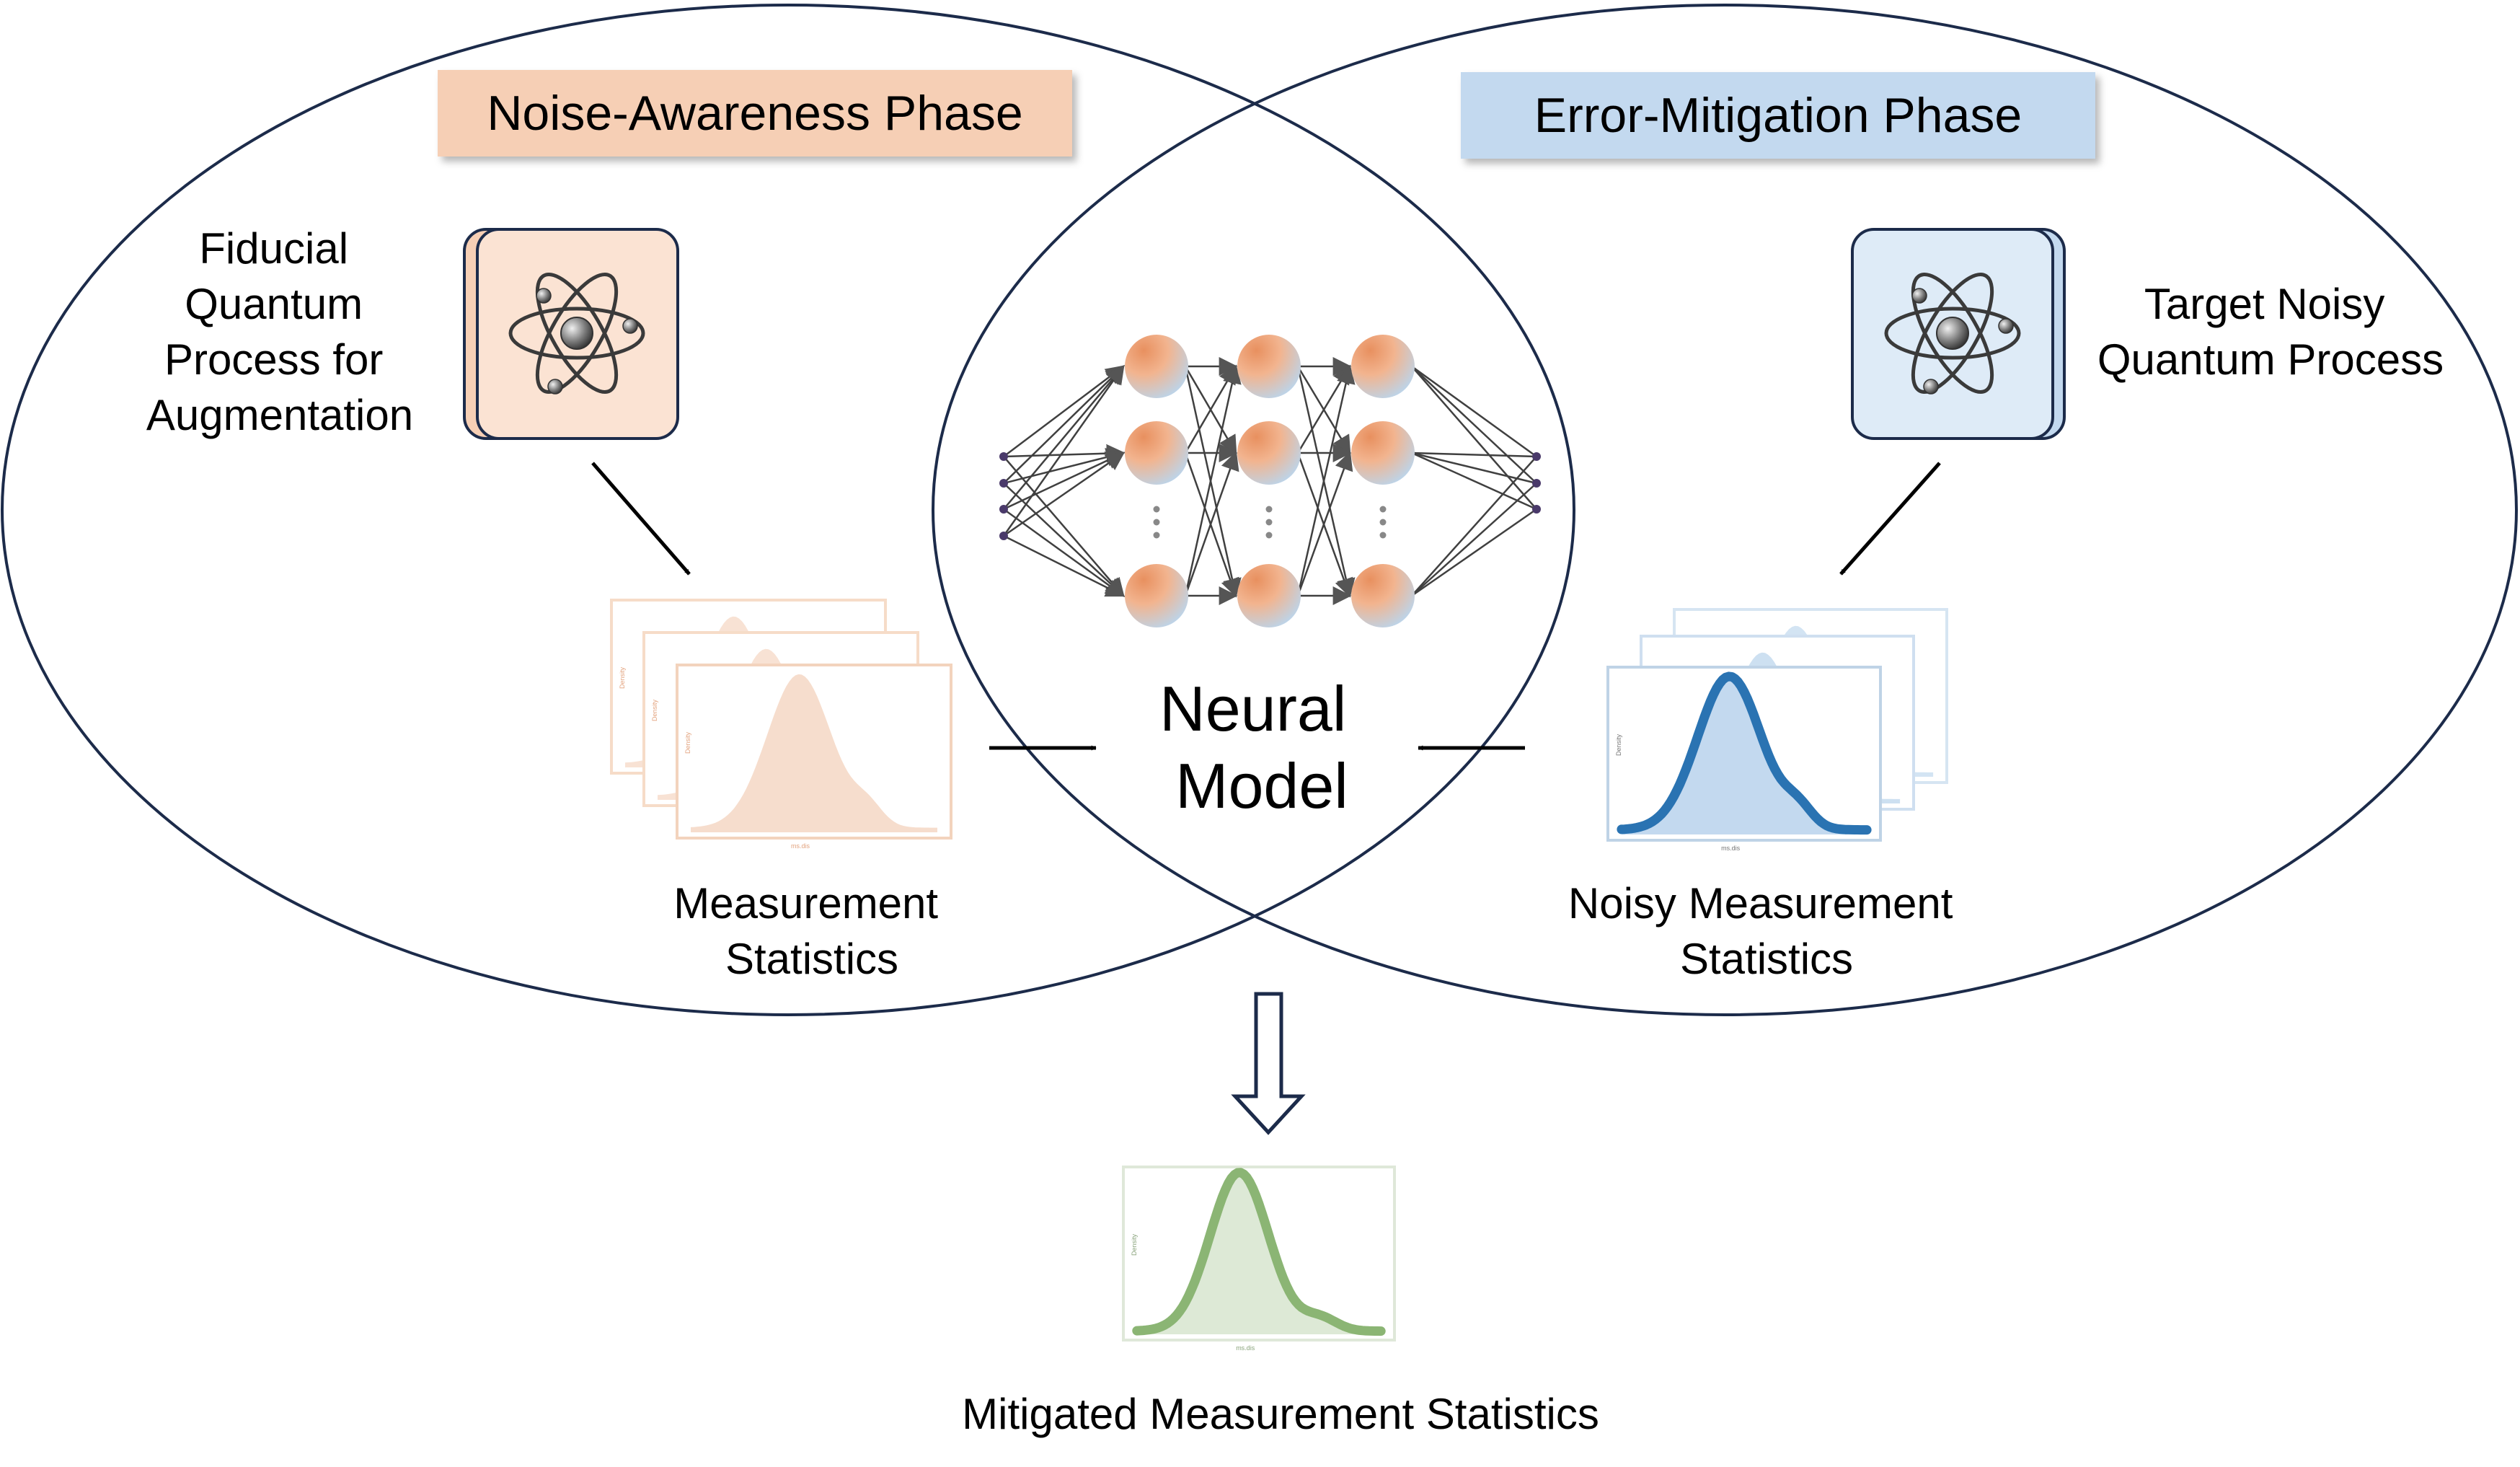  Describe the element at coordinates (641, 519) in the screenshot. I see `arrow-fiducial-to-stats` at that location.